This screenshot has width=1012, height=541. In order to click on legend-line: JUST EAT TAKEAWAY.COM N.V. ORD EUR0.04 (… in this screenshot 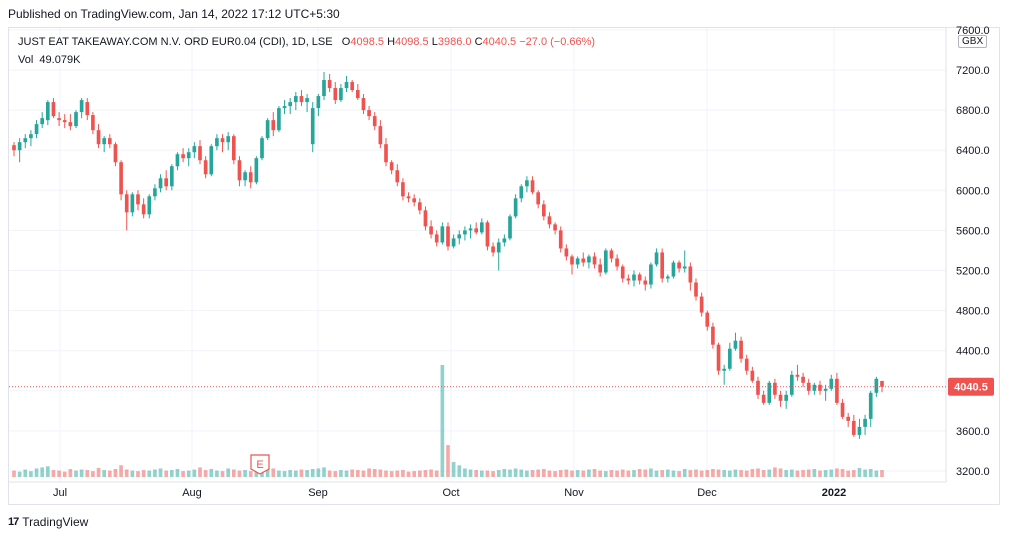, I will do `click(306, 42)`.